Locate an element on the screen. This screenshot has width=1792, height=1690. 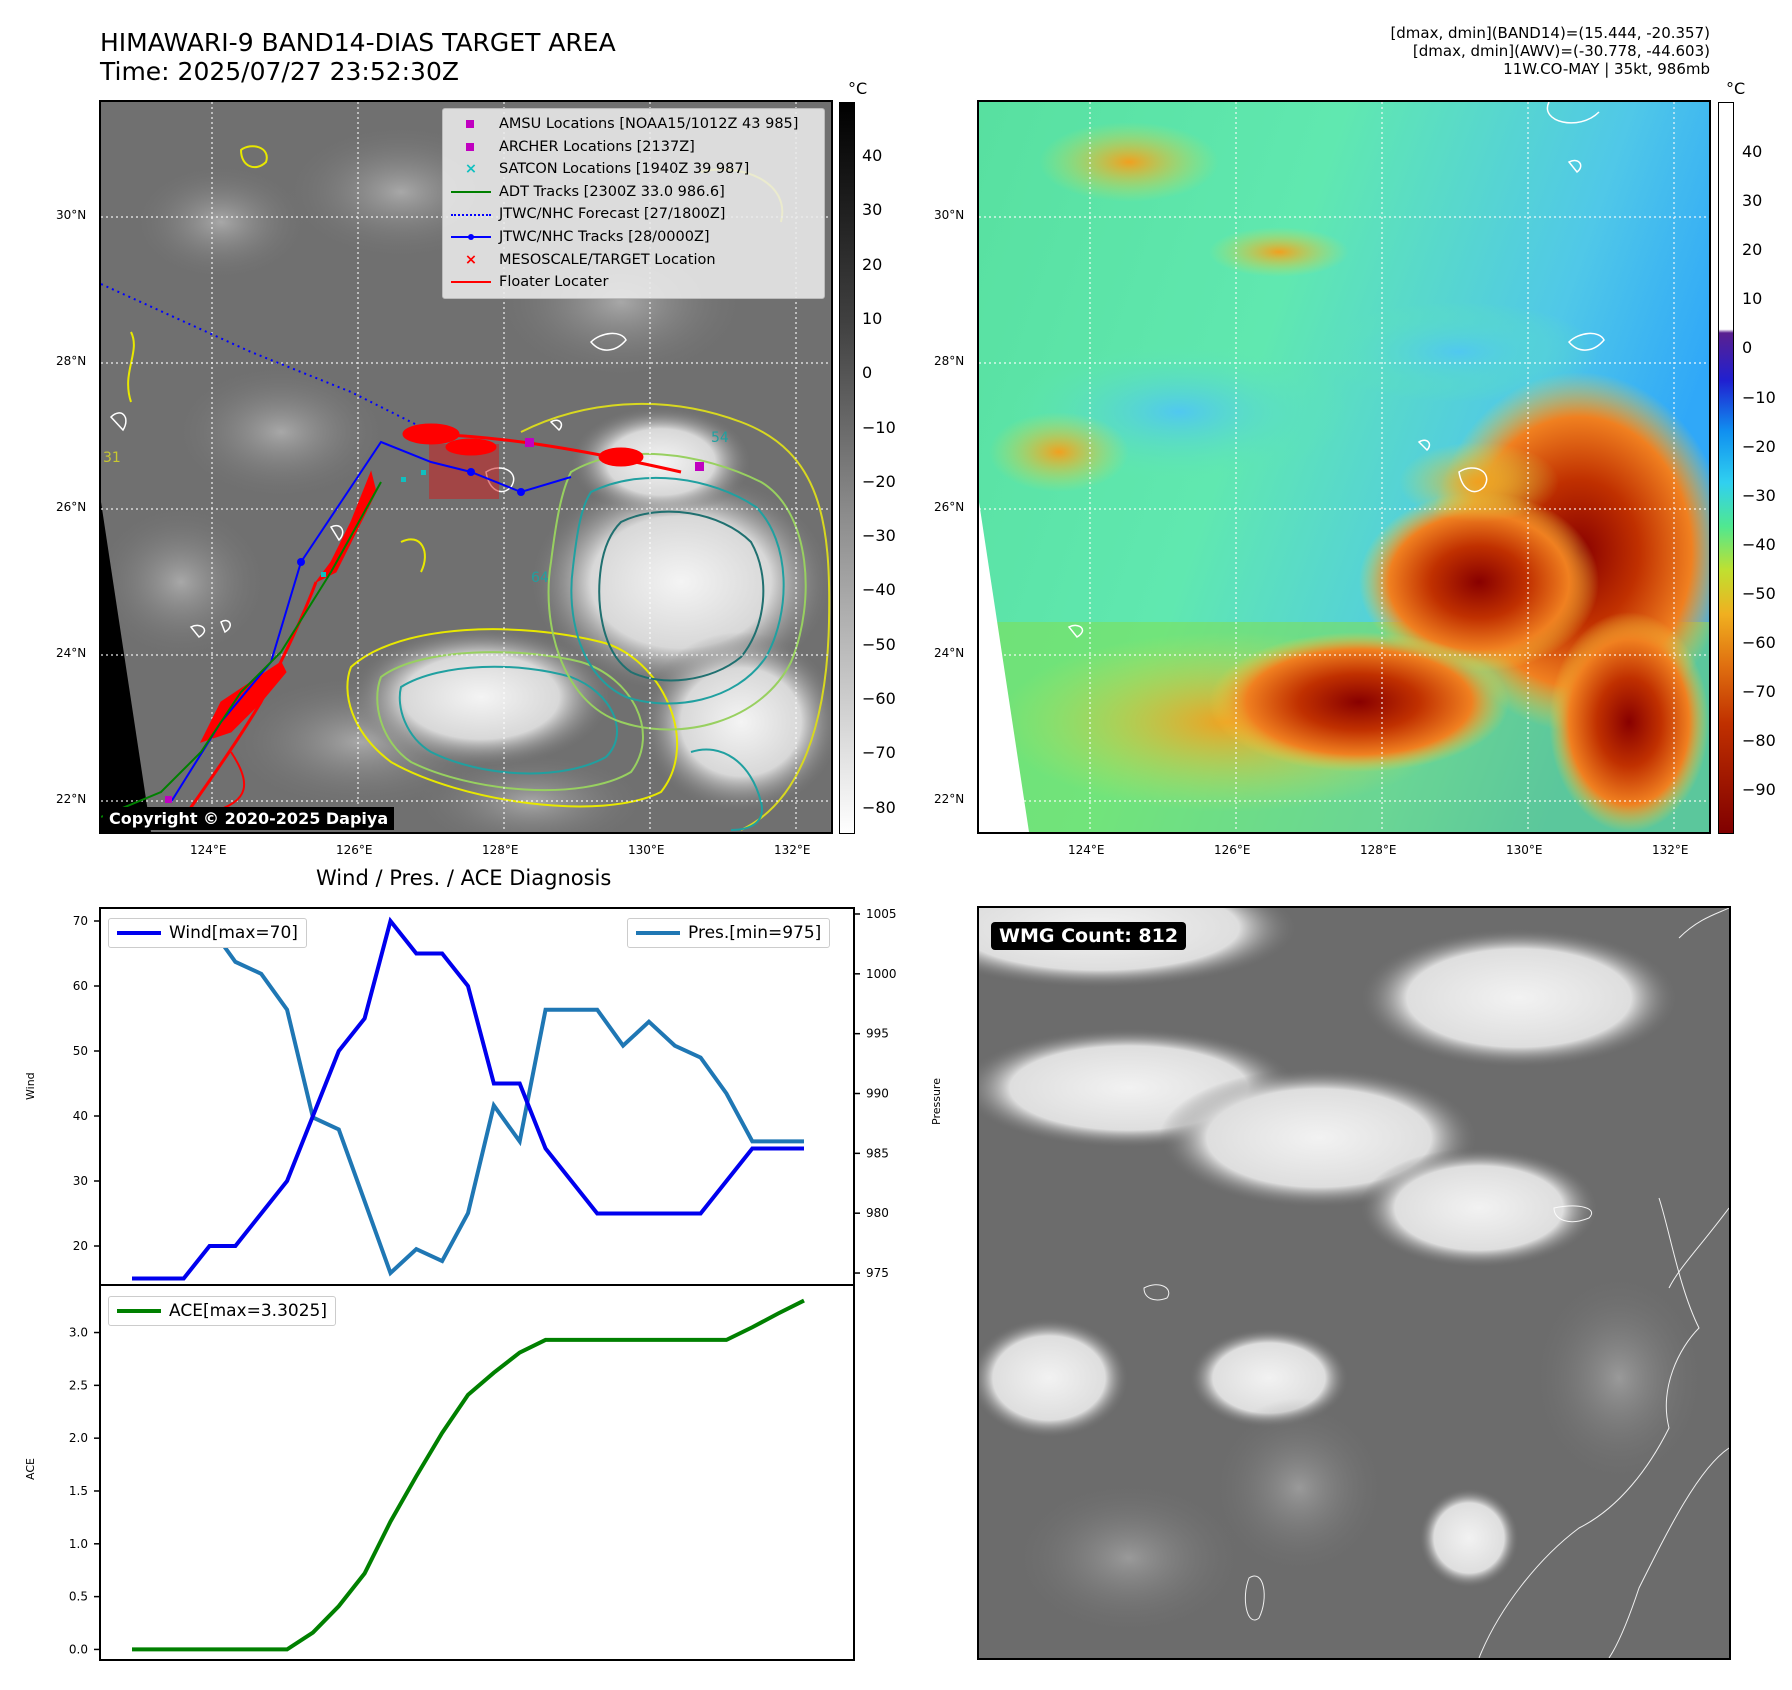
lon-label-130: 130°E is located at coordinates (646, 850).